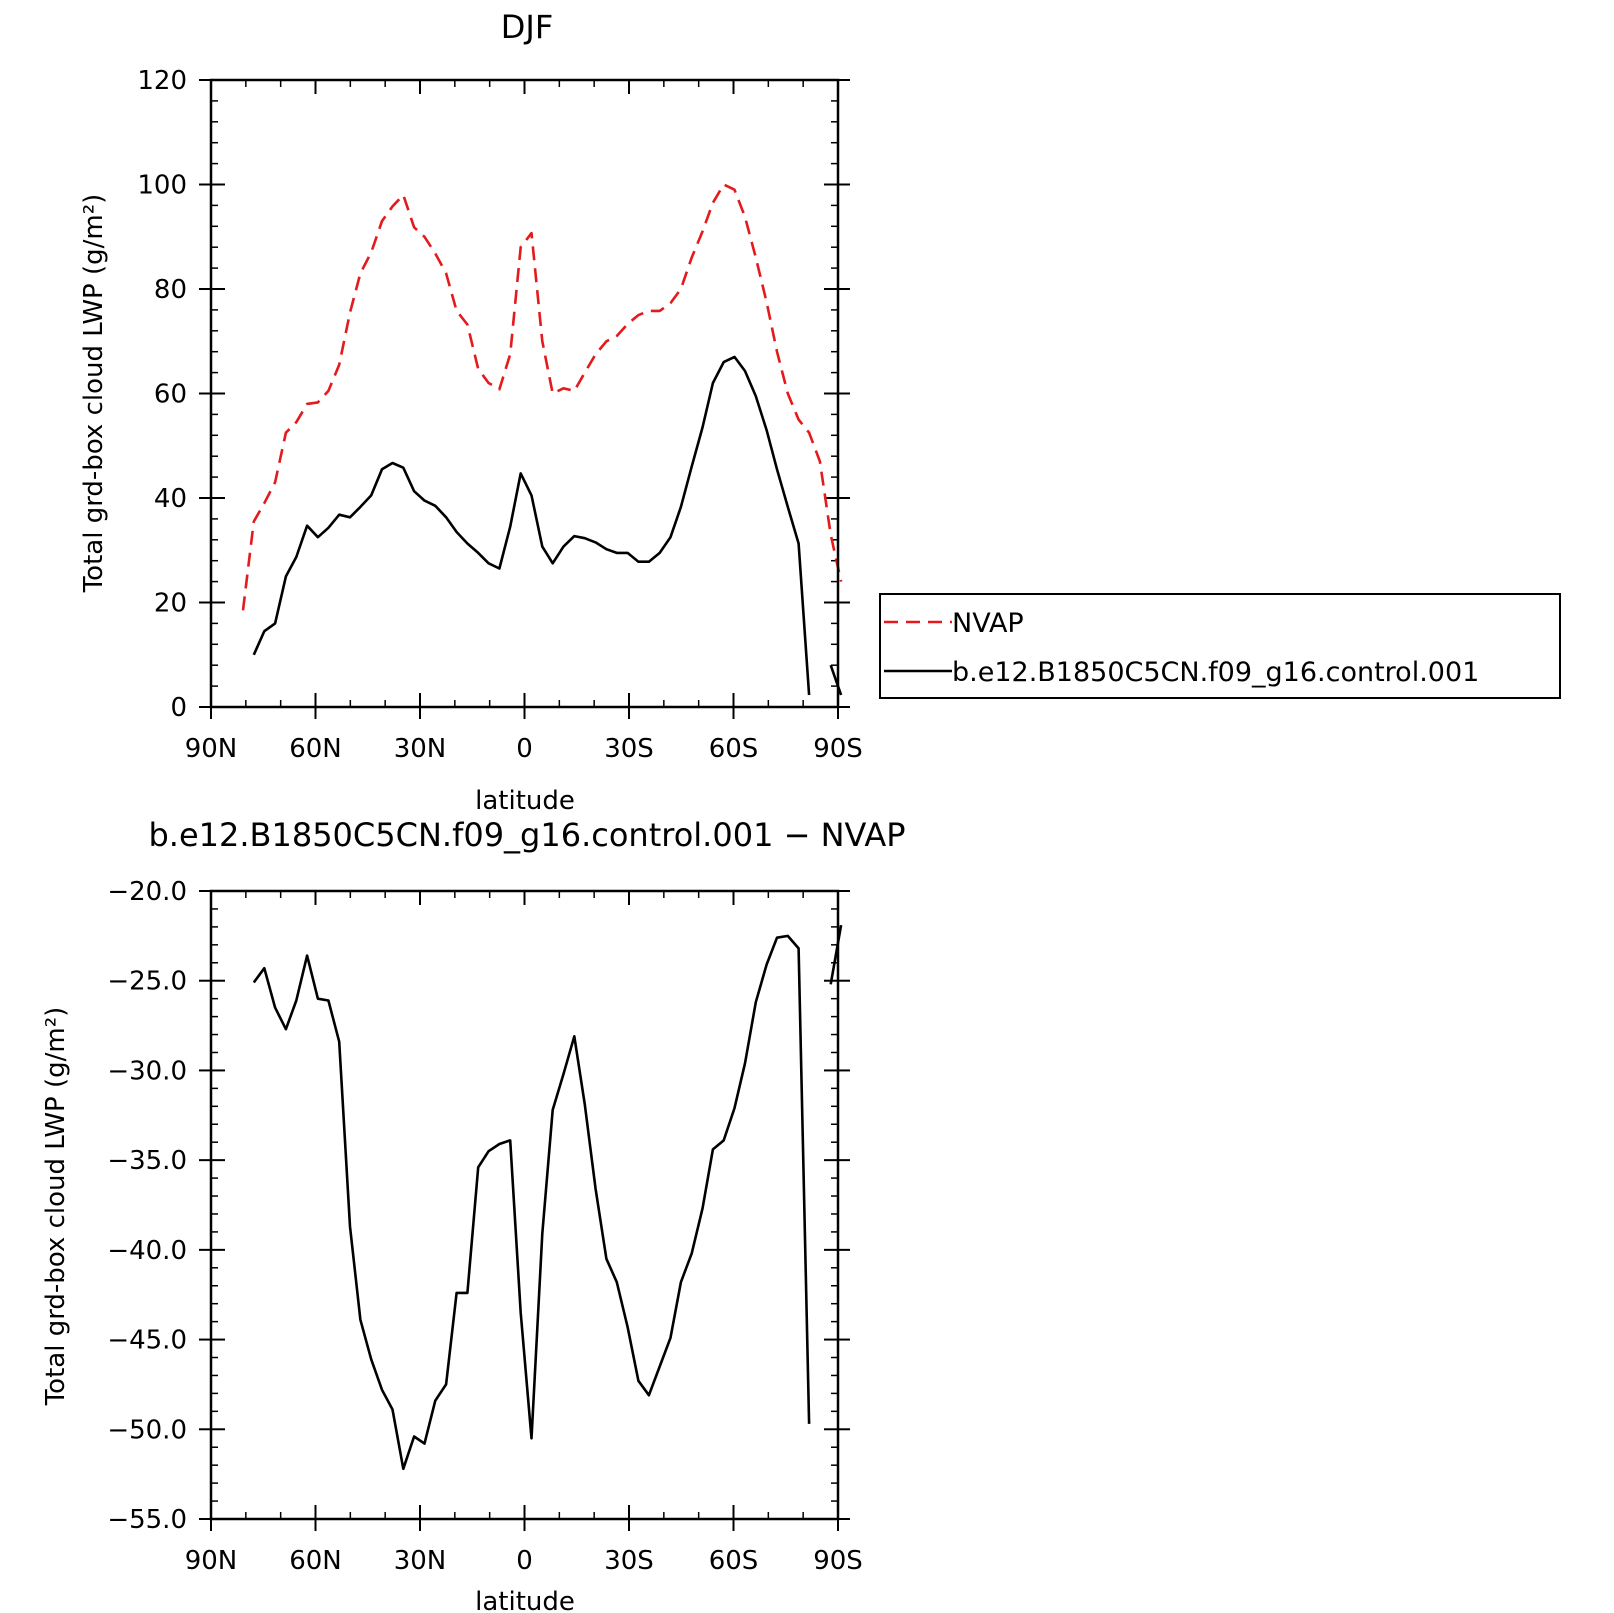  What do you see at coordinates (147, 1341) in the screenshot?
I see `y-tick-label: −45.0` at bounding box center [147, 1341].